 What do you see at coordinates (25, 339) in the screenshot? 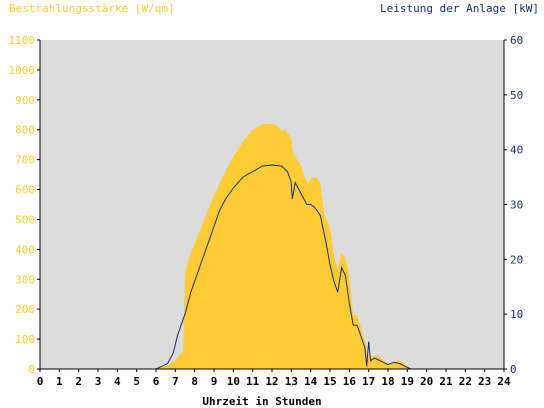
I see `y-tick-label-left: 100` at bounding box center [25, 339].